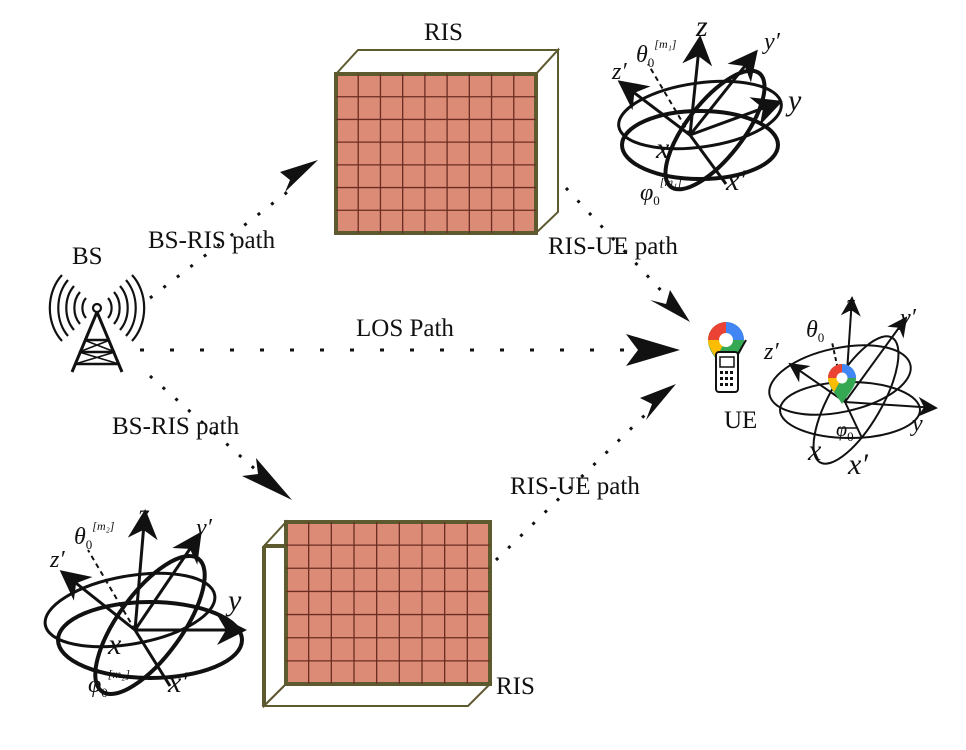  Describe the element at coordinates (845, 431) in the screenshot. I see `phi-ue: φ0` at that location.